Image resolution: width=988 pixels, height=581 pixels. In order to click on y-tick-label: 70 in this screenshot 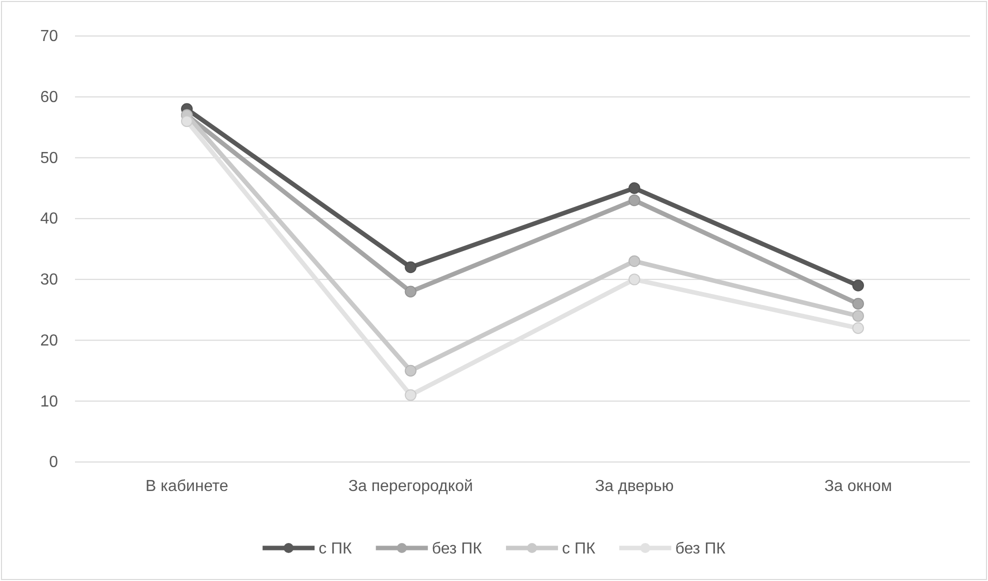, I will do `click(49, 37)`.